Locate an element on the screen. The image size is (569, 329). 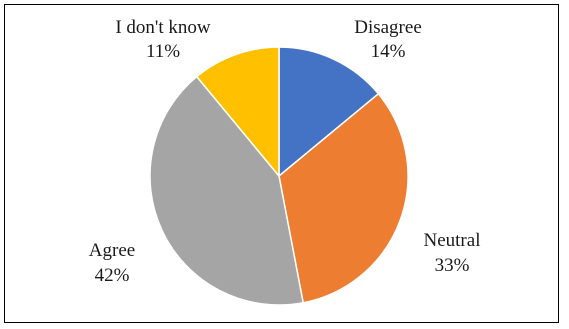
slice-label-neutral: Neutral is located at coordinates (452, 240).